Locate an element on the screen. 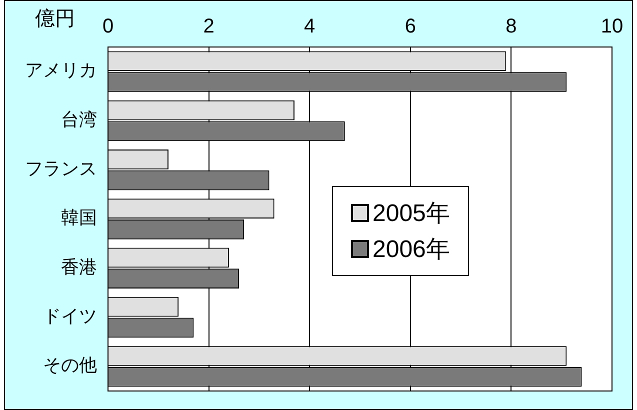 This screenshot has height=410, width=637. x-tick-label: 6 is located at coordinates (410, 27).